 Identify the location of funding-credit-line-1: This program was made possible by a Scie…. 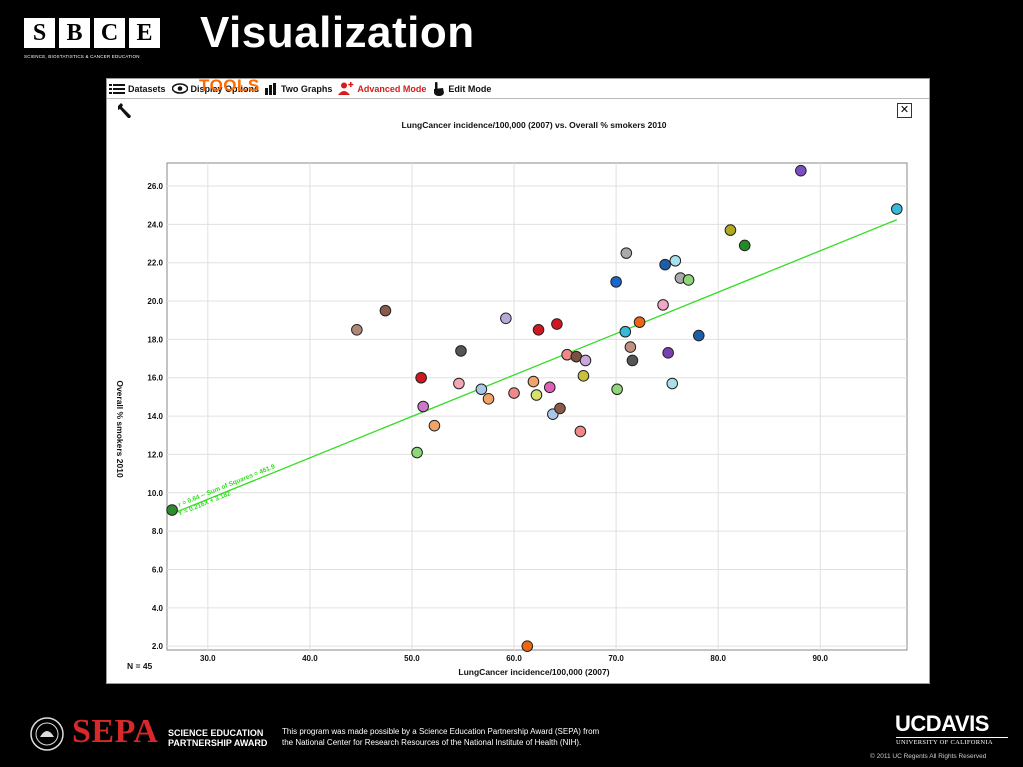
(441, 731).